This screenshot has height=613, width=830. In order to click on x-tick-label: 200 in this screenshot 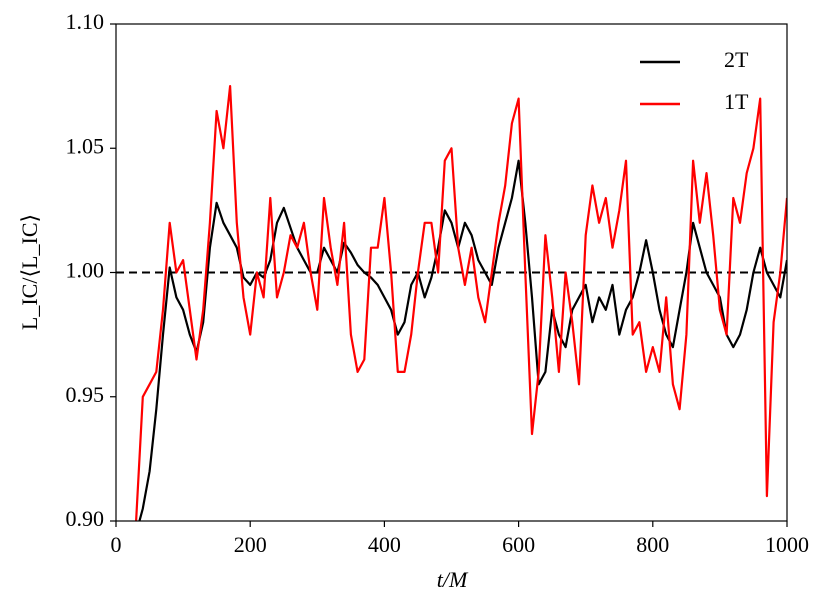, I will do `click(250, 544)`.